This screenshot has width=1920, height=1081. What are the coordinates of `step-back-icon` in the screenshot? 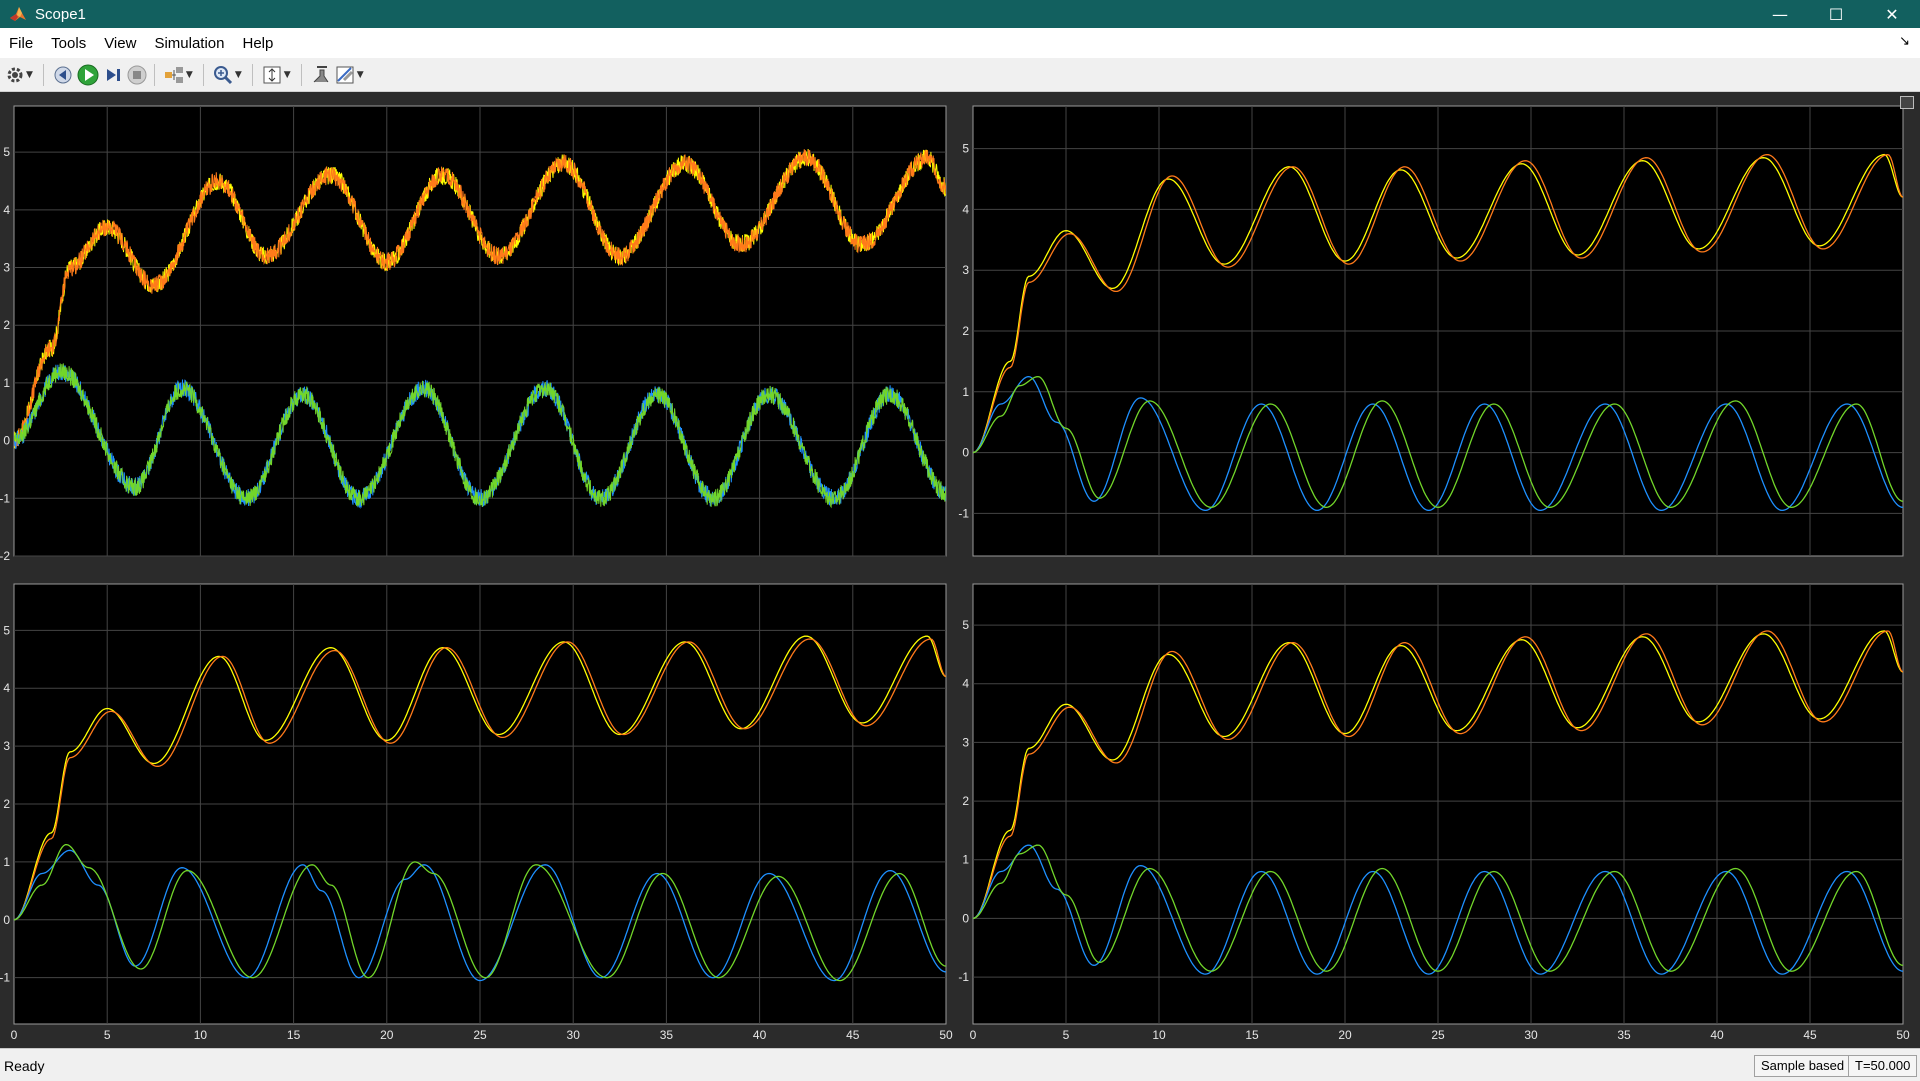 It's located at (63, 75).